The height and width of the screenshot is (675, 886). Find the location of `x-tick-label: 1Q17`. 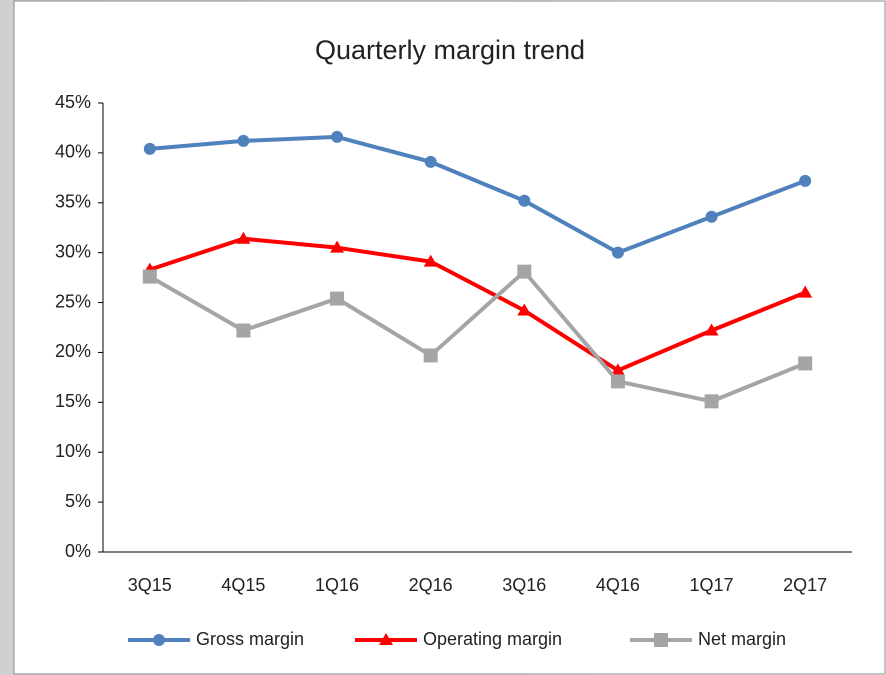

x-tick-label: 1Q17 is located at coordinates (712, 585).